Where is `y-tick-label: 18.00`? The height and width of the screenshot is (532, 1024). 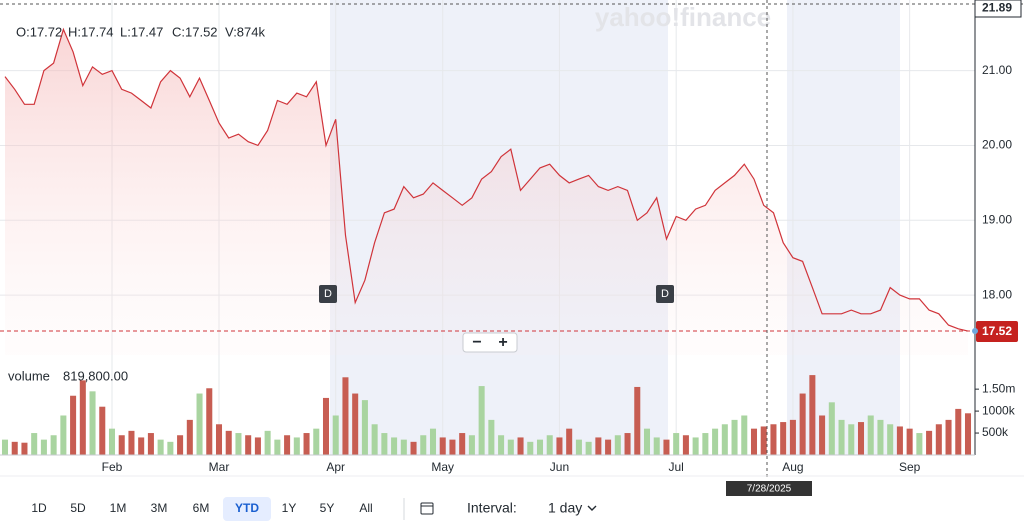 y-tick-label: 18.00 is located at coordinates (997, 294).